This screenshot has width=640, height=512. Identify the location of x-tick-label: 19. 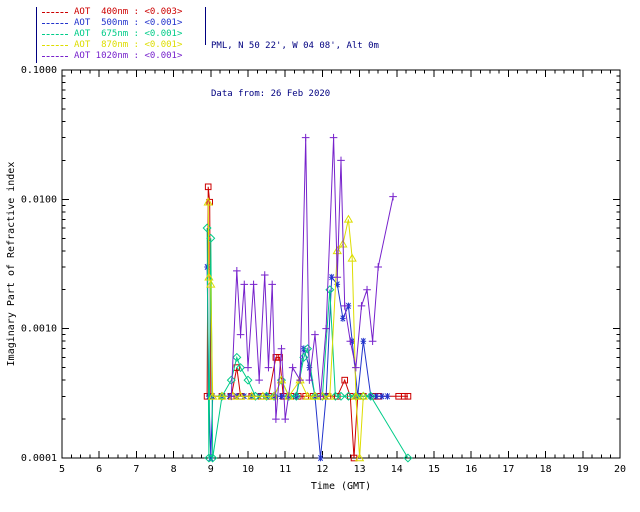
(583, 469).